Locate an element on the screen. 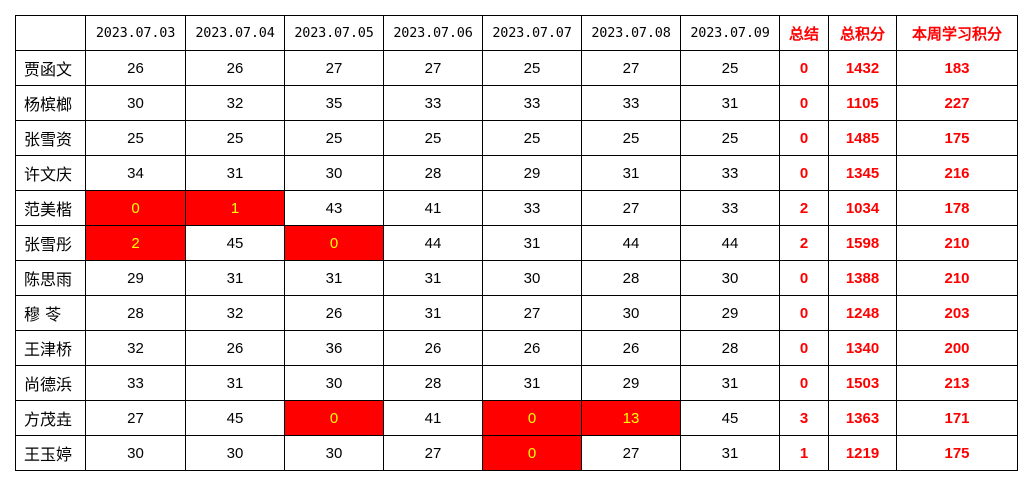 The height and width of the screenshot is (487, 1032). table-row: 尚德浜 33 31 30 28 31 29 31 0 1503 213 is located at coordinates (516, 383).